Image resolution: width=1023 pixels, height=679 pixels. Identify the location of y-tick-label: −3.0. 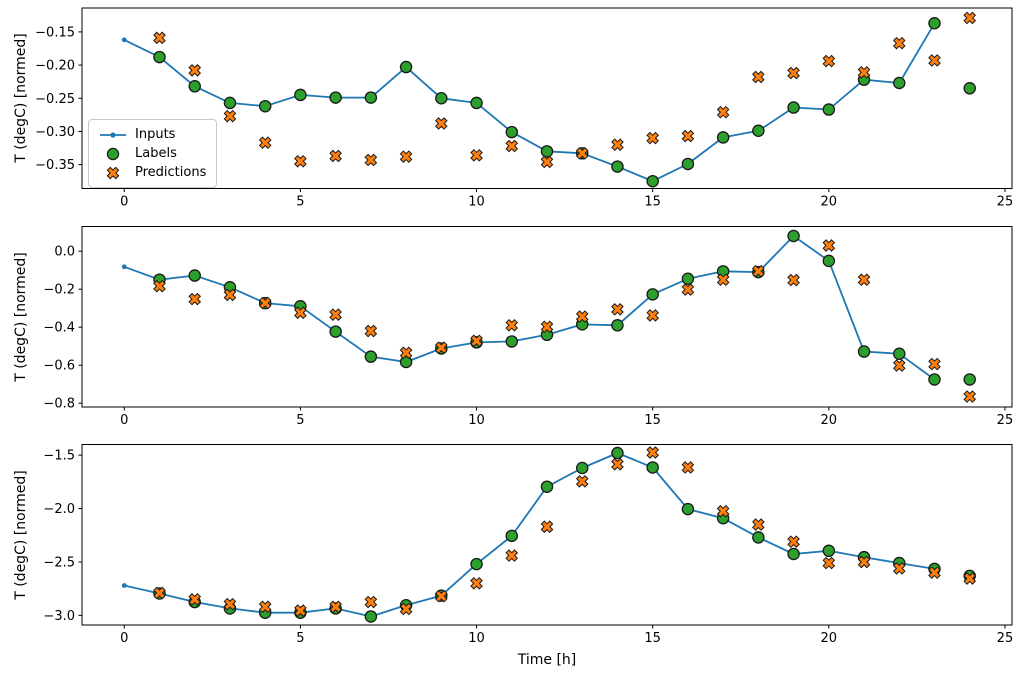
(59, 616).